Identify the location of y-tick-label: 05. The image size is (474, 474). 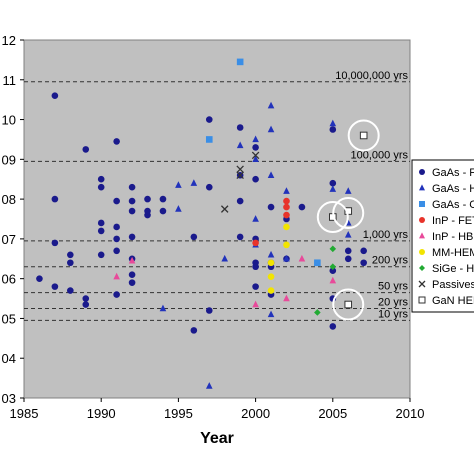
(9, 318).